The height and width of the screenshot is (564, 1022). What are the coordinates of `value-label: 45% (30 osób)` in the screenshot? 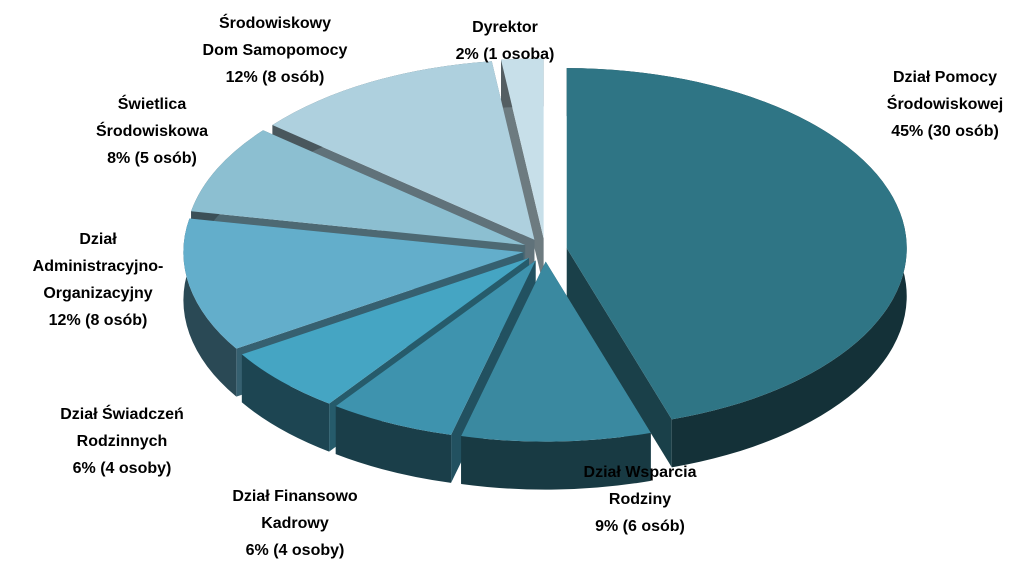 It's located at (945, 131).